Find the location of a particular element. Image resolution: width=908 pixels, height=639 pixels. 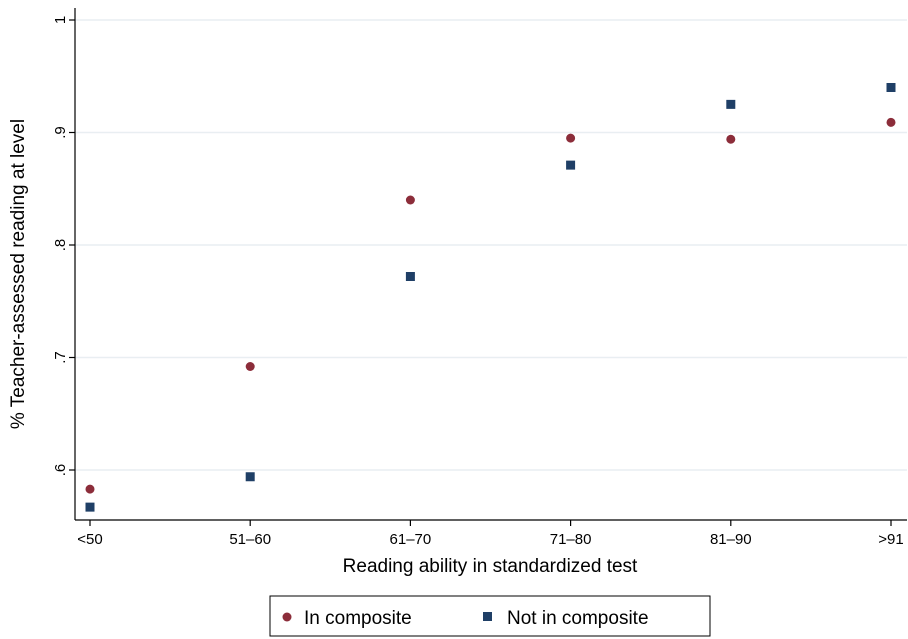

legend-marker-in-composite is located at coordinates (287, 617).